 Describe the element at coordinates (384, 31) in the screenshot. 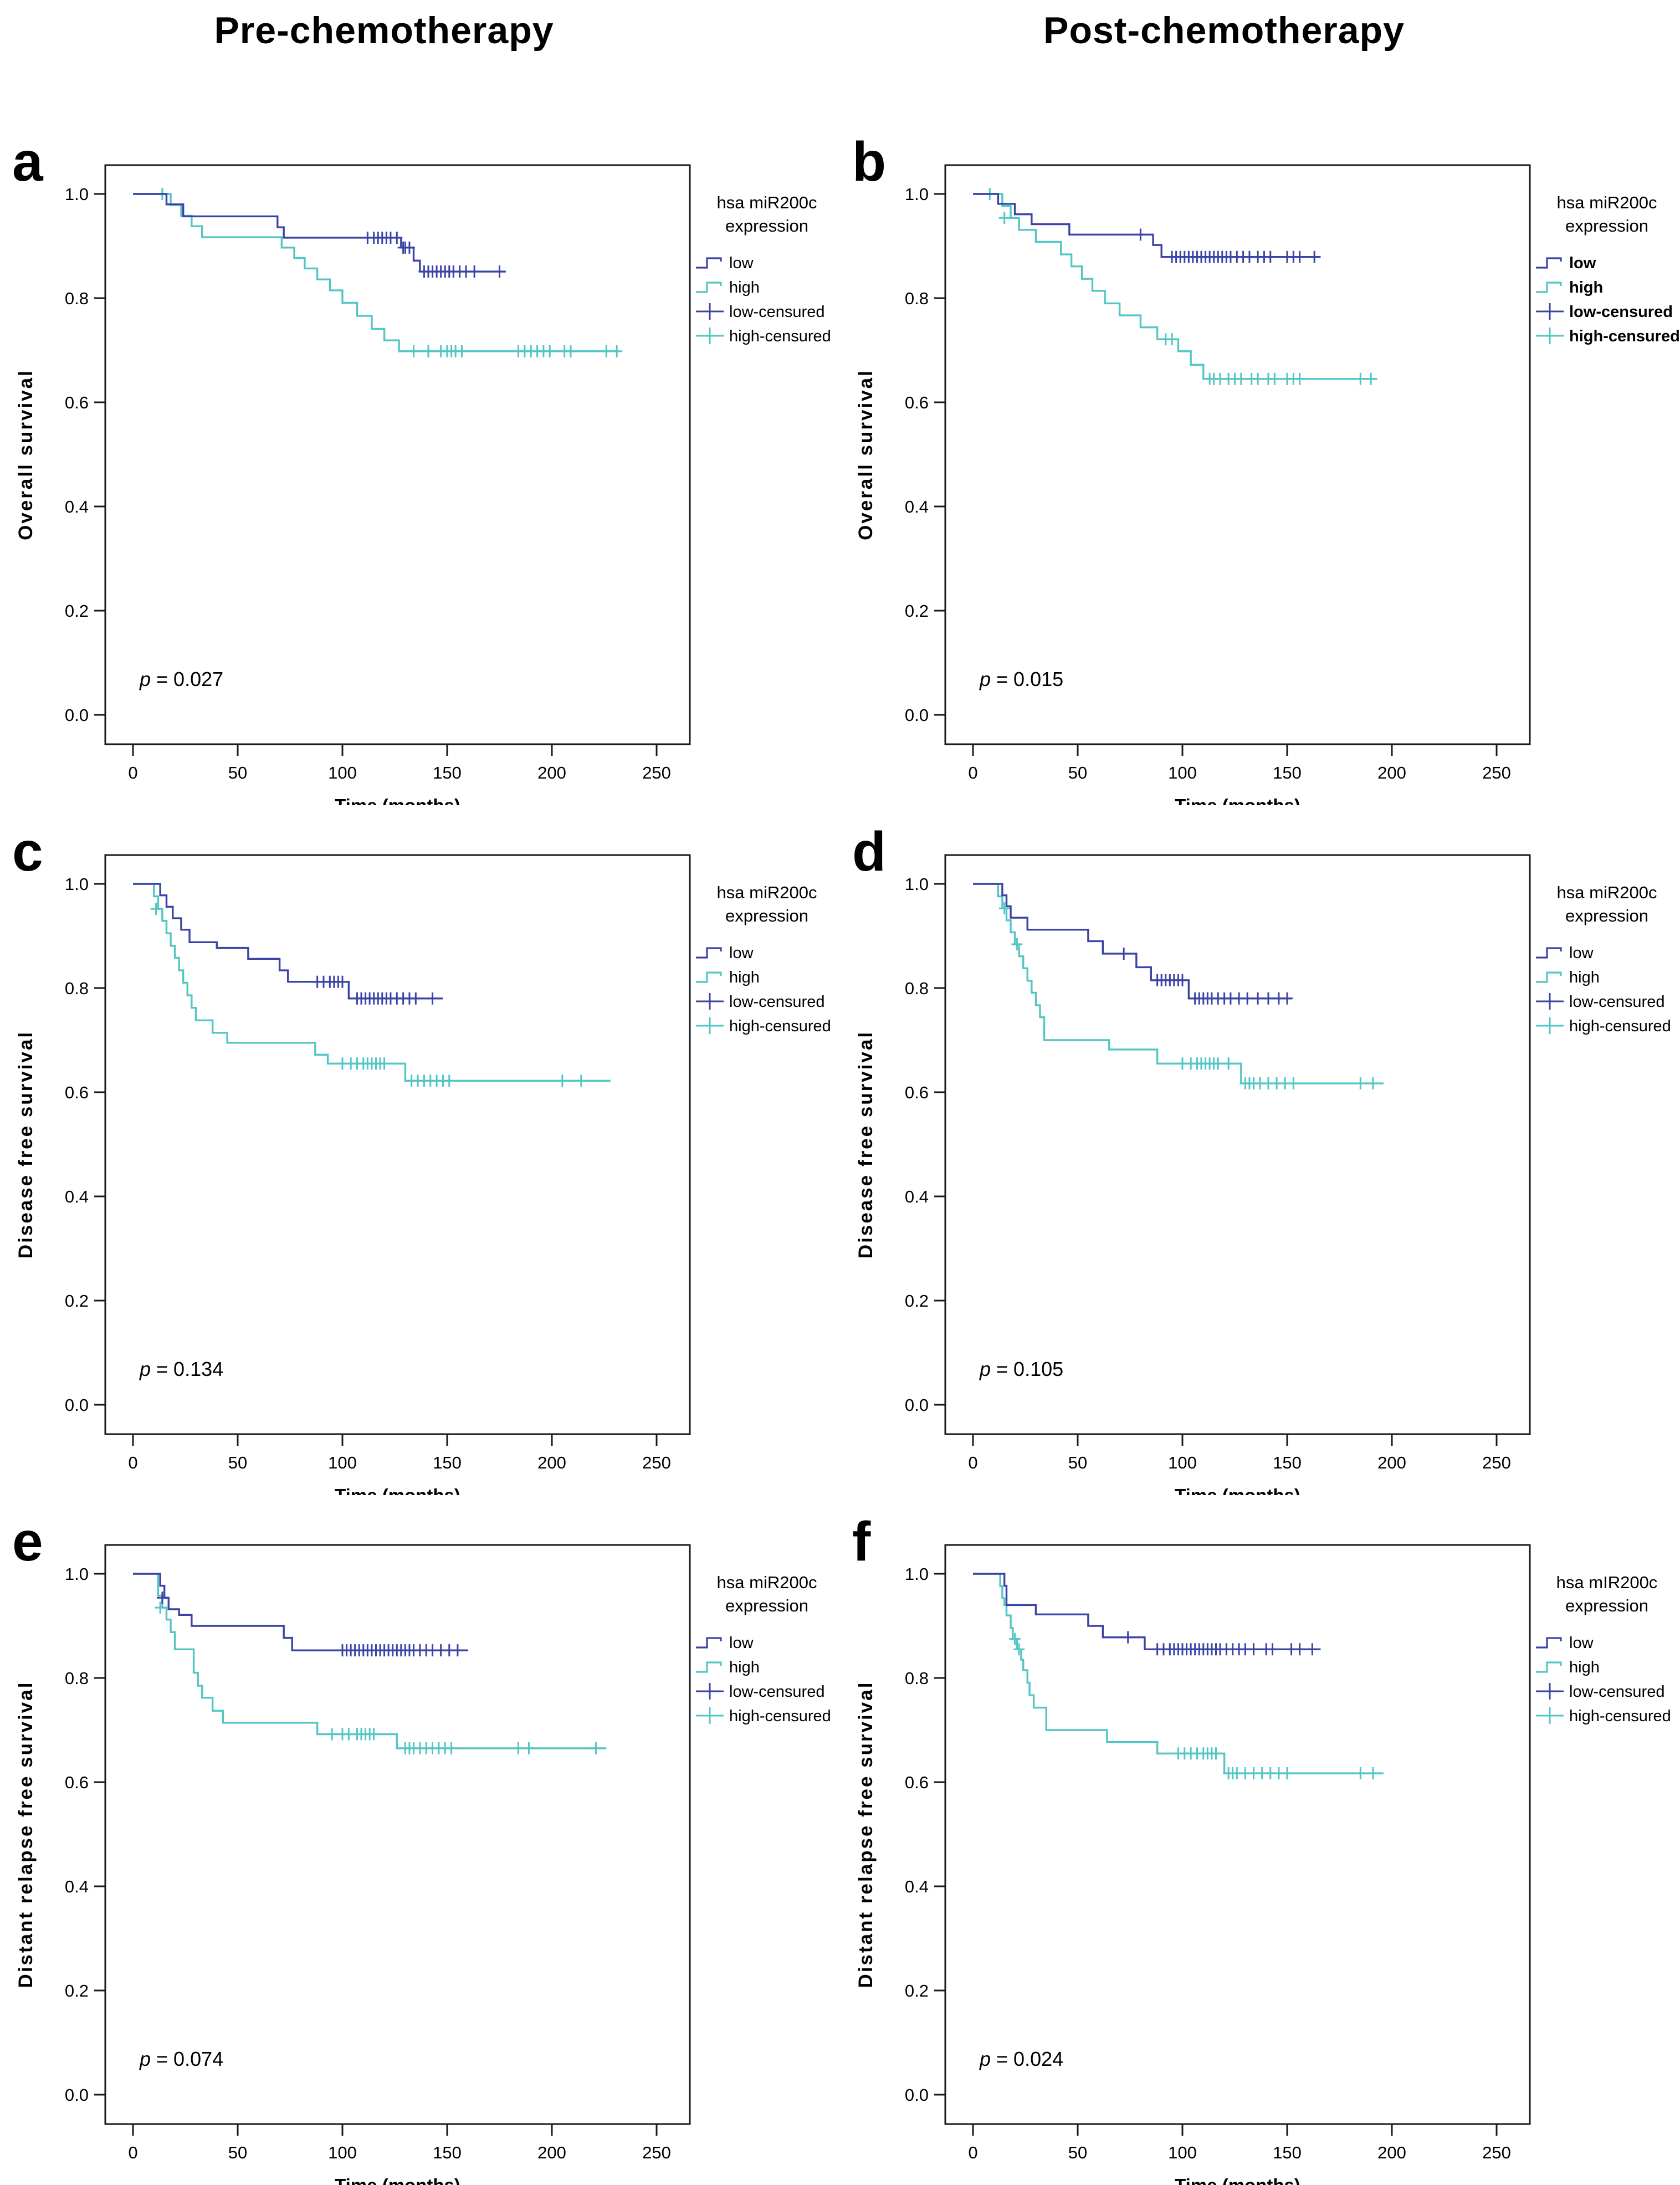

I see `column-header-pre-chemotherapy: Pre-chemotherapy` at that location.